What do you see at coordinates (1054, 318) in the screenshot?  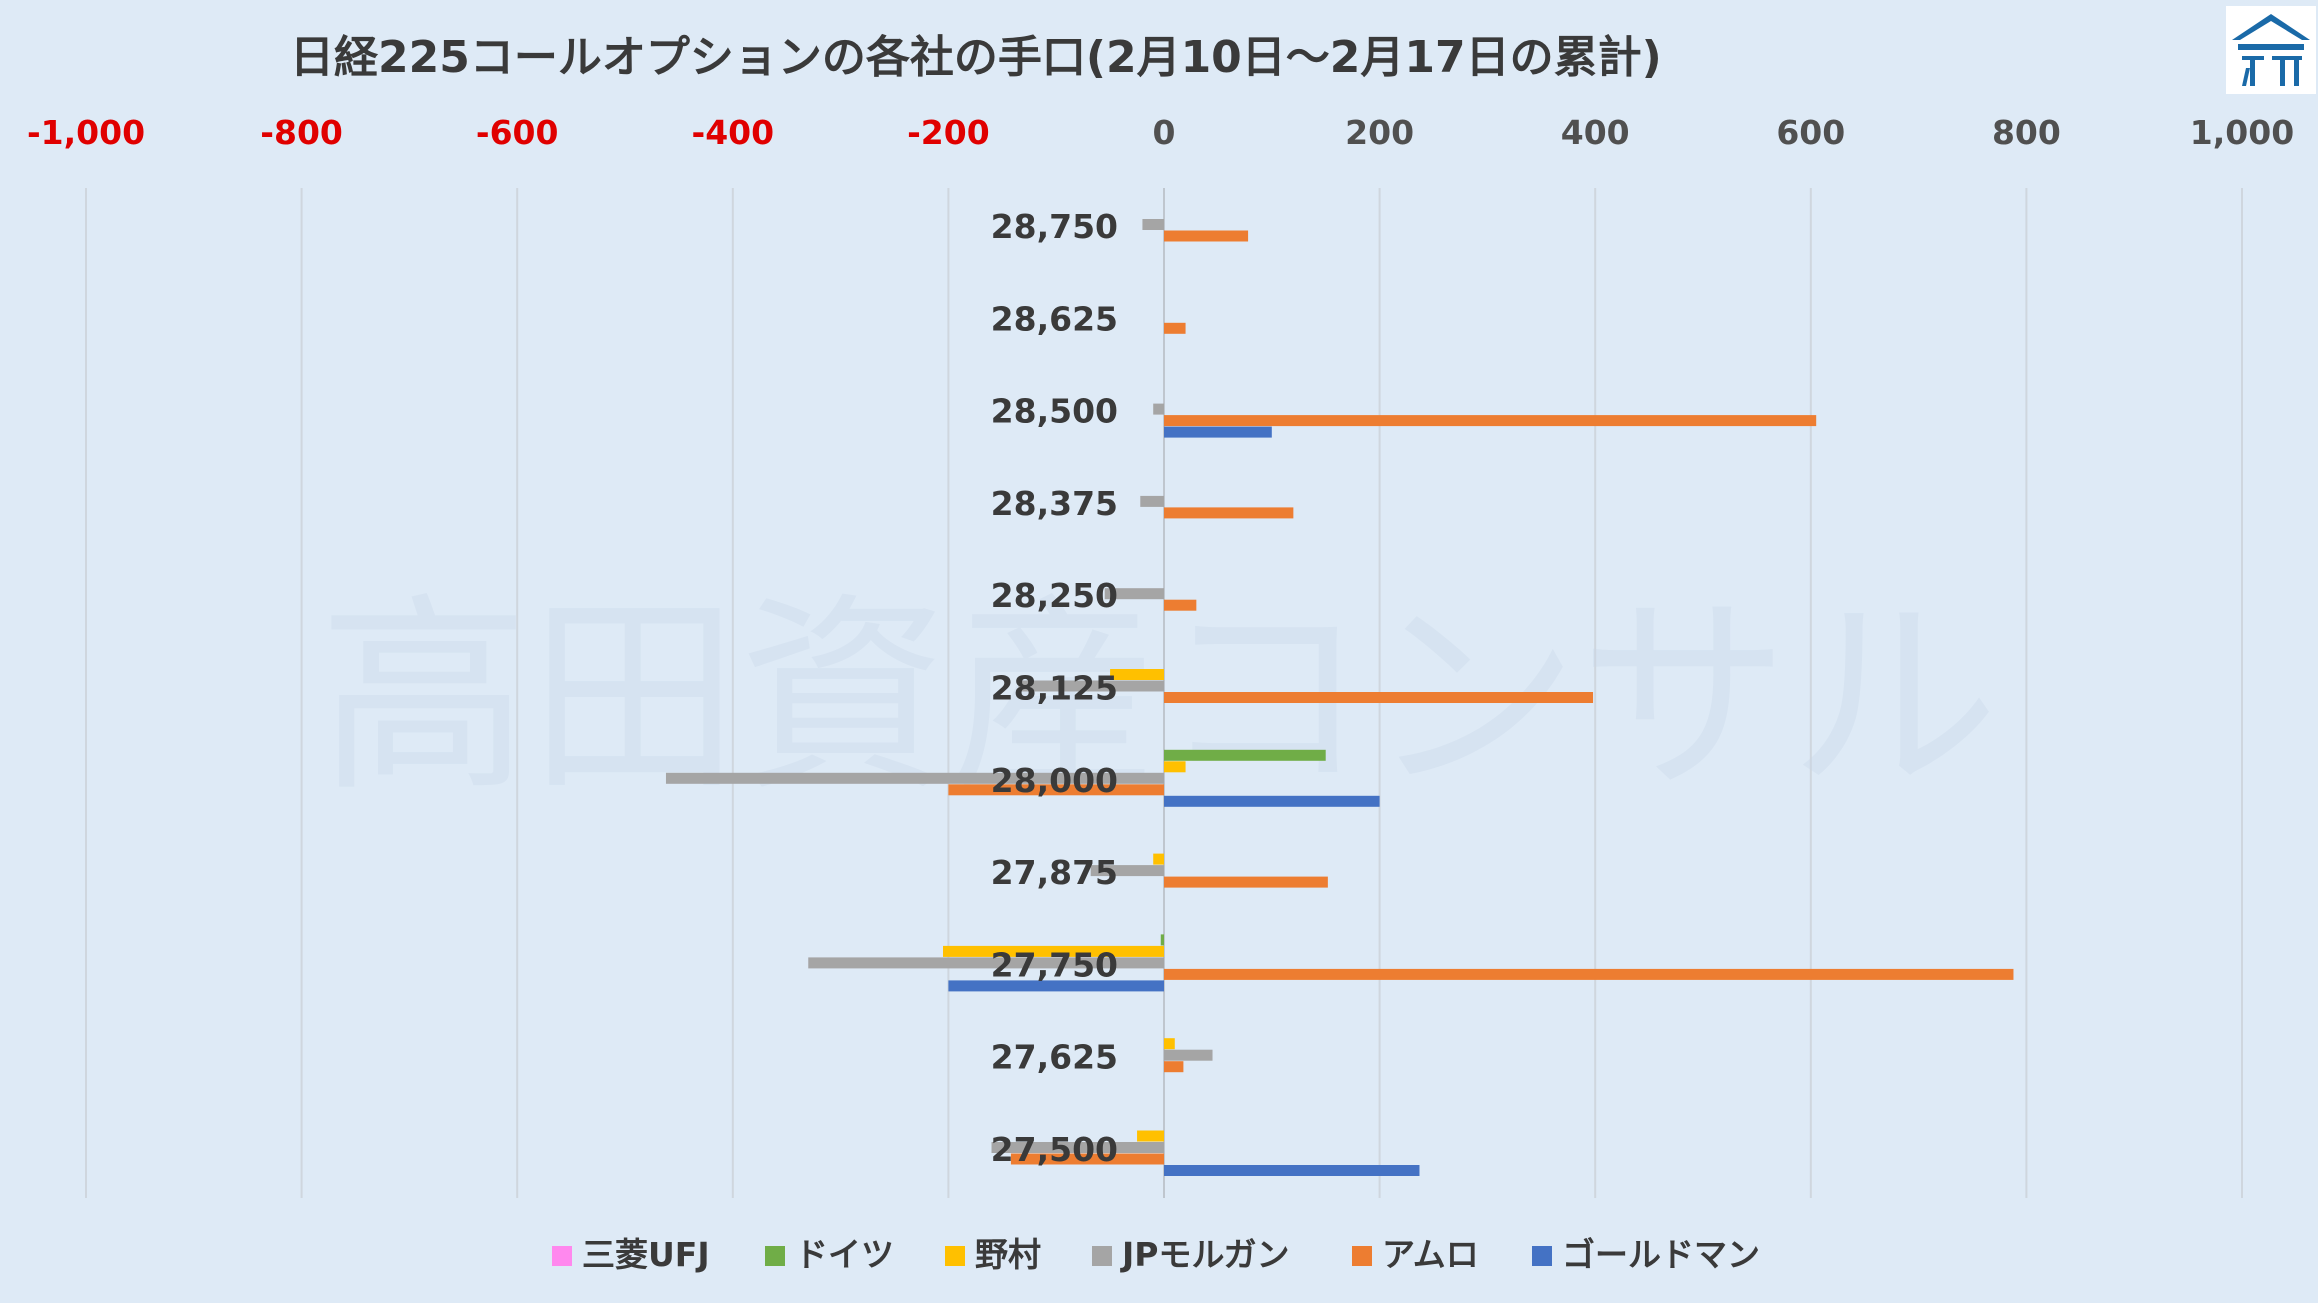 I see `y-tick-label: 28,625` at bounding box center [1054, 318].